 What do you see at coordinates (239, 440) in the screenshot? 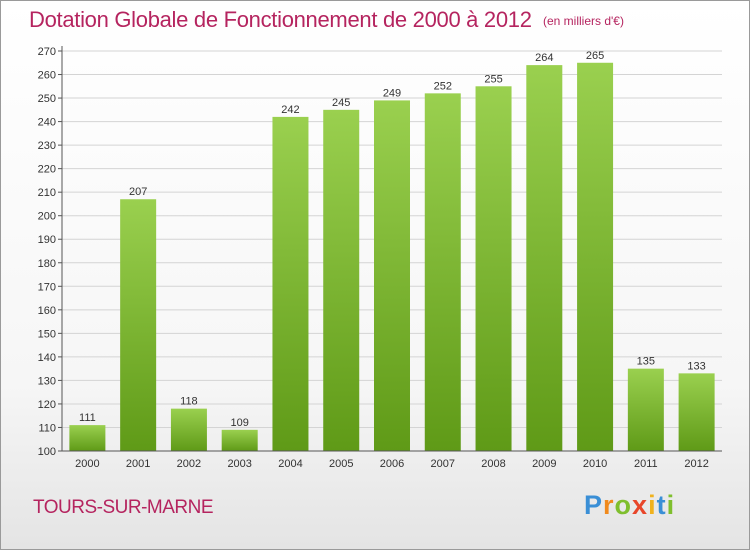
I see `bar-2003` at bounding box center [239, 440].